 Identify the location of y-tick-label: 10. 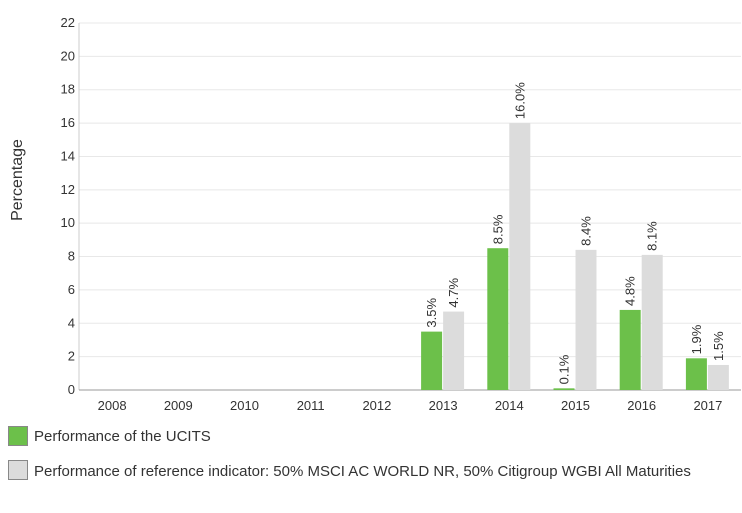
(68, 222).